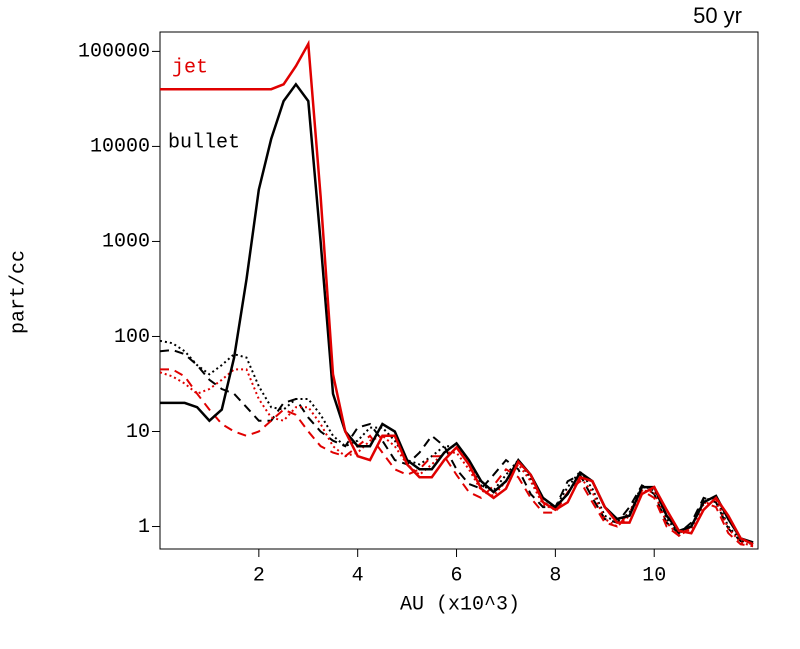 The width and height of the screenshot is (800, 649). What do you see at coordinates (132, 337) in the screenshot?
I see `y-tick-label: 100` at bounding box center [132, 337].